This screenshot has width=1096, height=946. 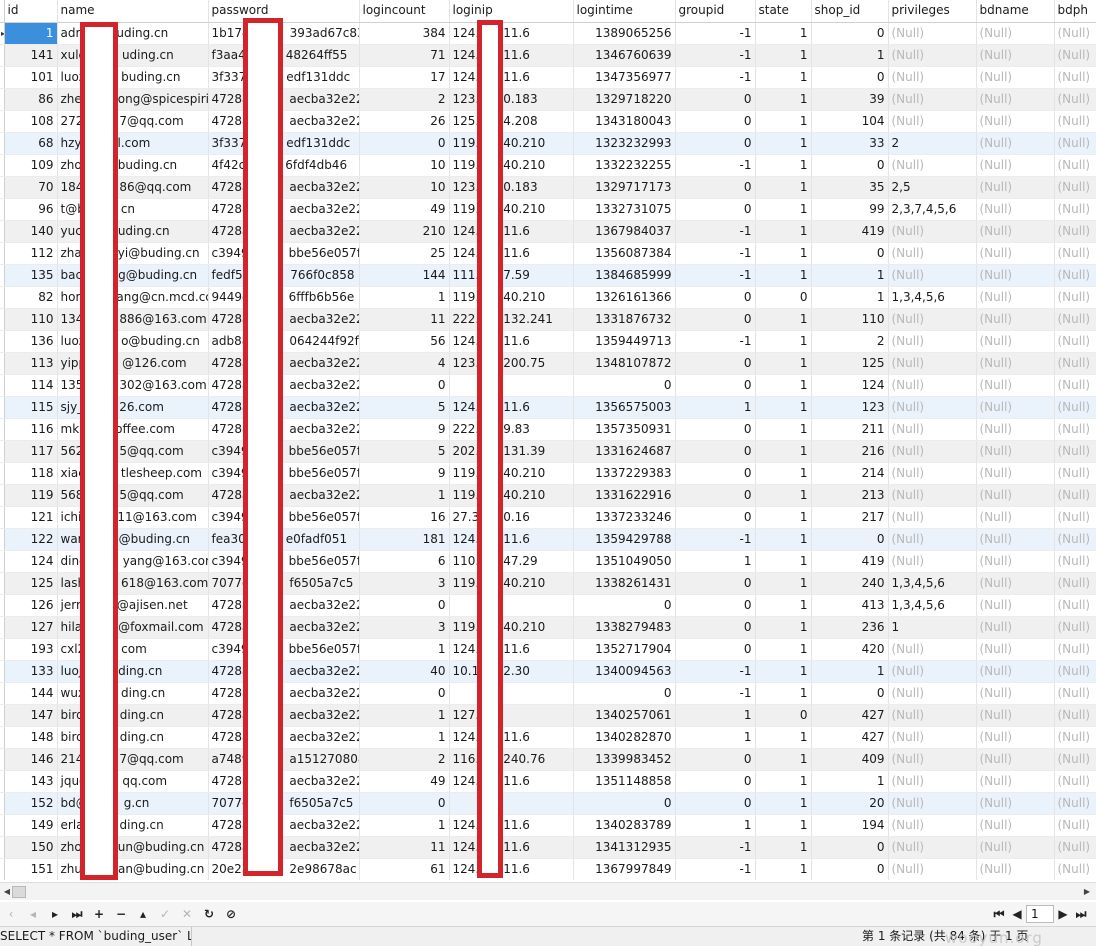 I want to click on cell-logincount: 4, so click(x=404, y=363).